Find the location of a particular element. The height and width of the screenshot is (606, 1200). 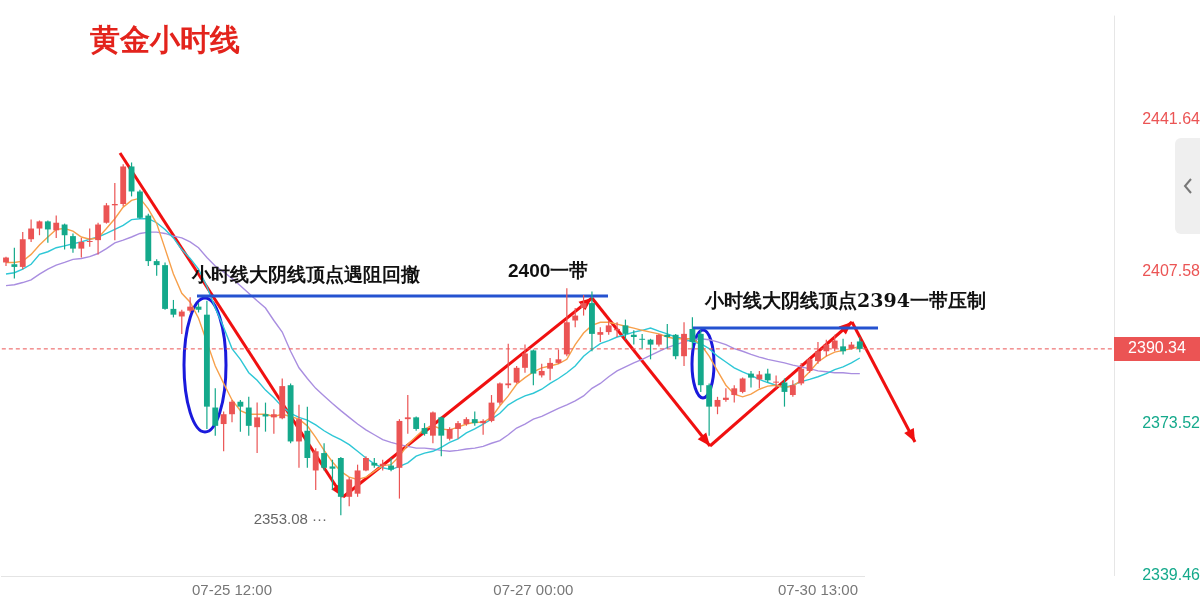

y-tick-label: 2339.46 is located at coordinates (1171, 575).